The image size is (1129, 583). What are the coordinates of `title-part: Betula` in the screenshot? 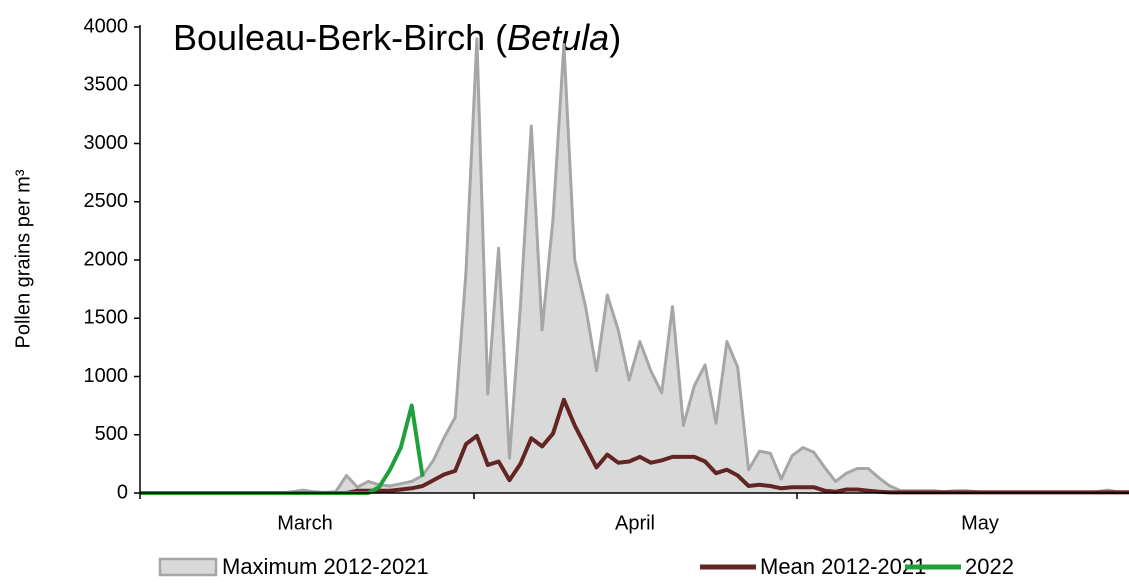 It's located at (558, 37).